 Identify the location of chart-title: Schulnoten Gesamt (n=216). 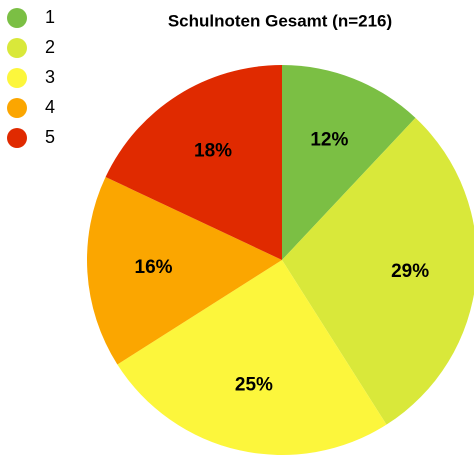
(280, 20).